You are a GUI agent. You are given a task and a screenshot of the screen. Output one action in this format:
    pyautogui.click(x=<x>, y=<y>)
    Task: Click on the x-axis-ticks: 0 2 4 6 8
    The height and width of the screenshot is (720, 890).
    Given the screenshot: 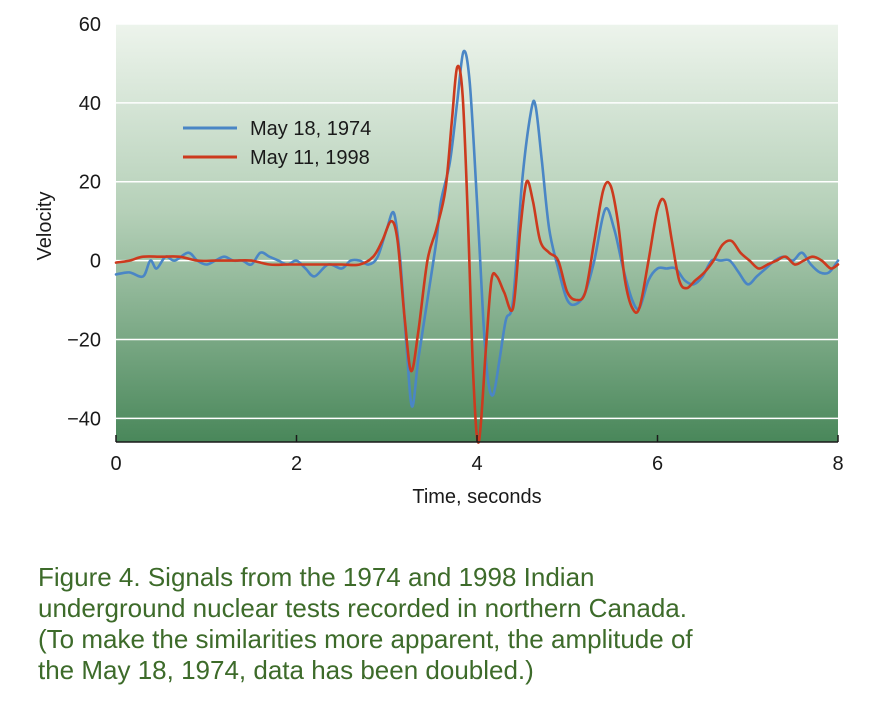 What is the action you would take?
    pyautogui.click(x=477, y=455)
    